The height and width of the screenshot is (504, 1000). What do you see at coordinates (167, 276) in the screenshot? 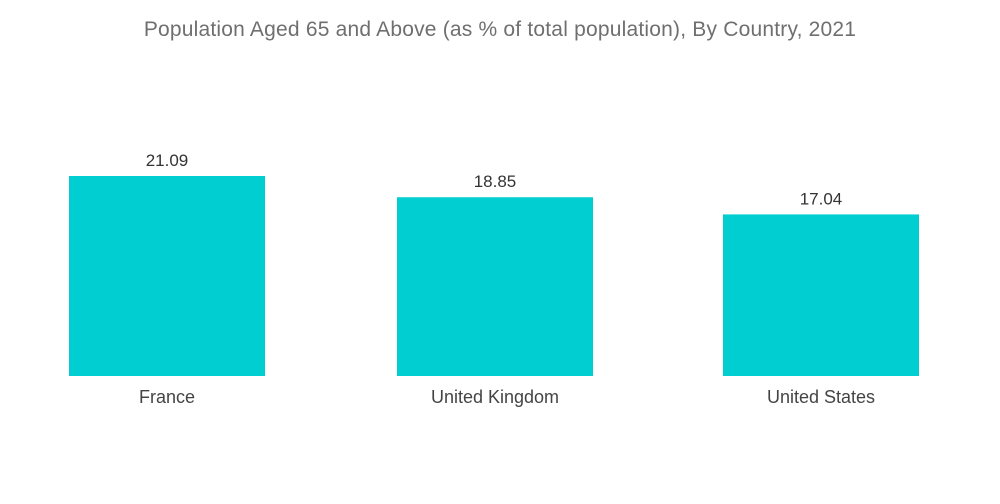
I see `bar-france` at bounding box center [167, 276].